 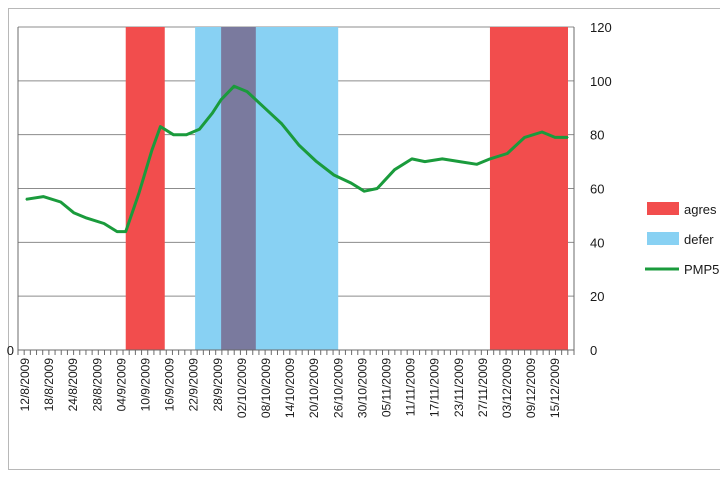 What do you see at coordinates (483, 387) in the screenshot?
I see `x-tick-label-19: 27/11/2009` at bounding box center [483, 387].